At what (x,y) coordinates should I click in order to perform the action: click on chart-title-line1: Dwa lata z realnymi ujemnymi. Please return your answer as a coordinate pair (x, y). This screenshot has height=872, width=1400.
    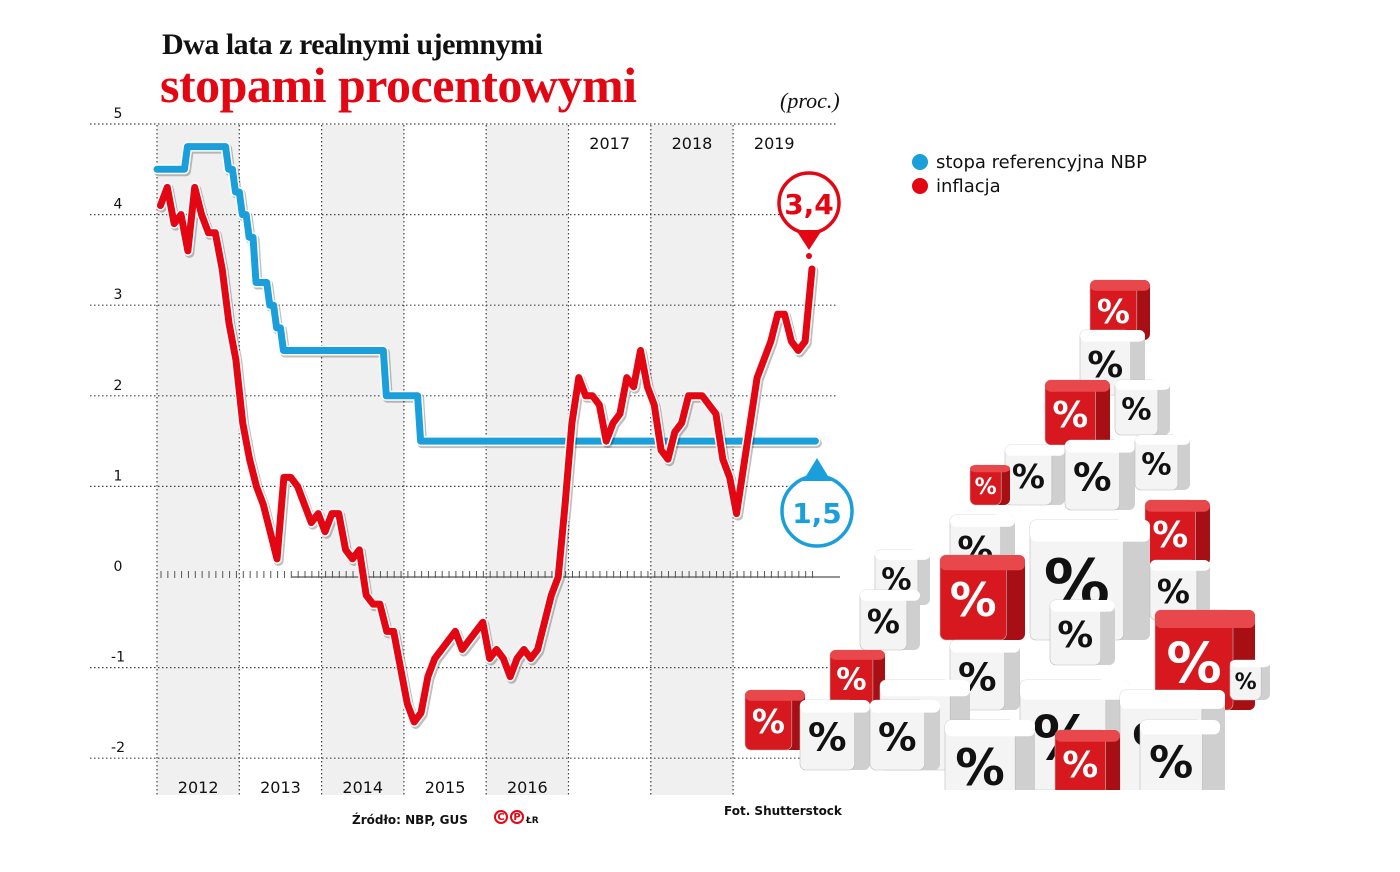
    Looking at the image, I should click on (352, 44).